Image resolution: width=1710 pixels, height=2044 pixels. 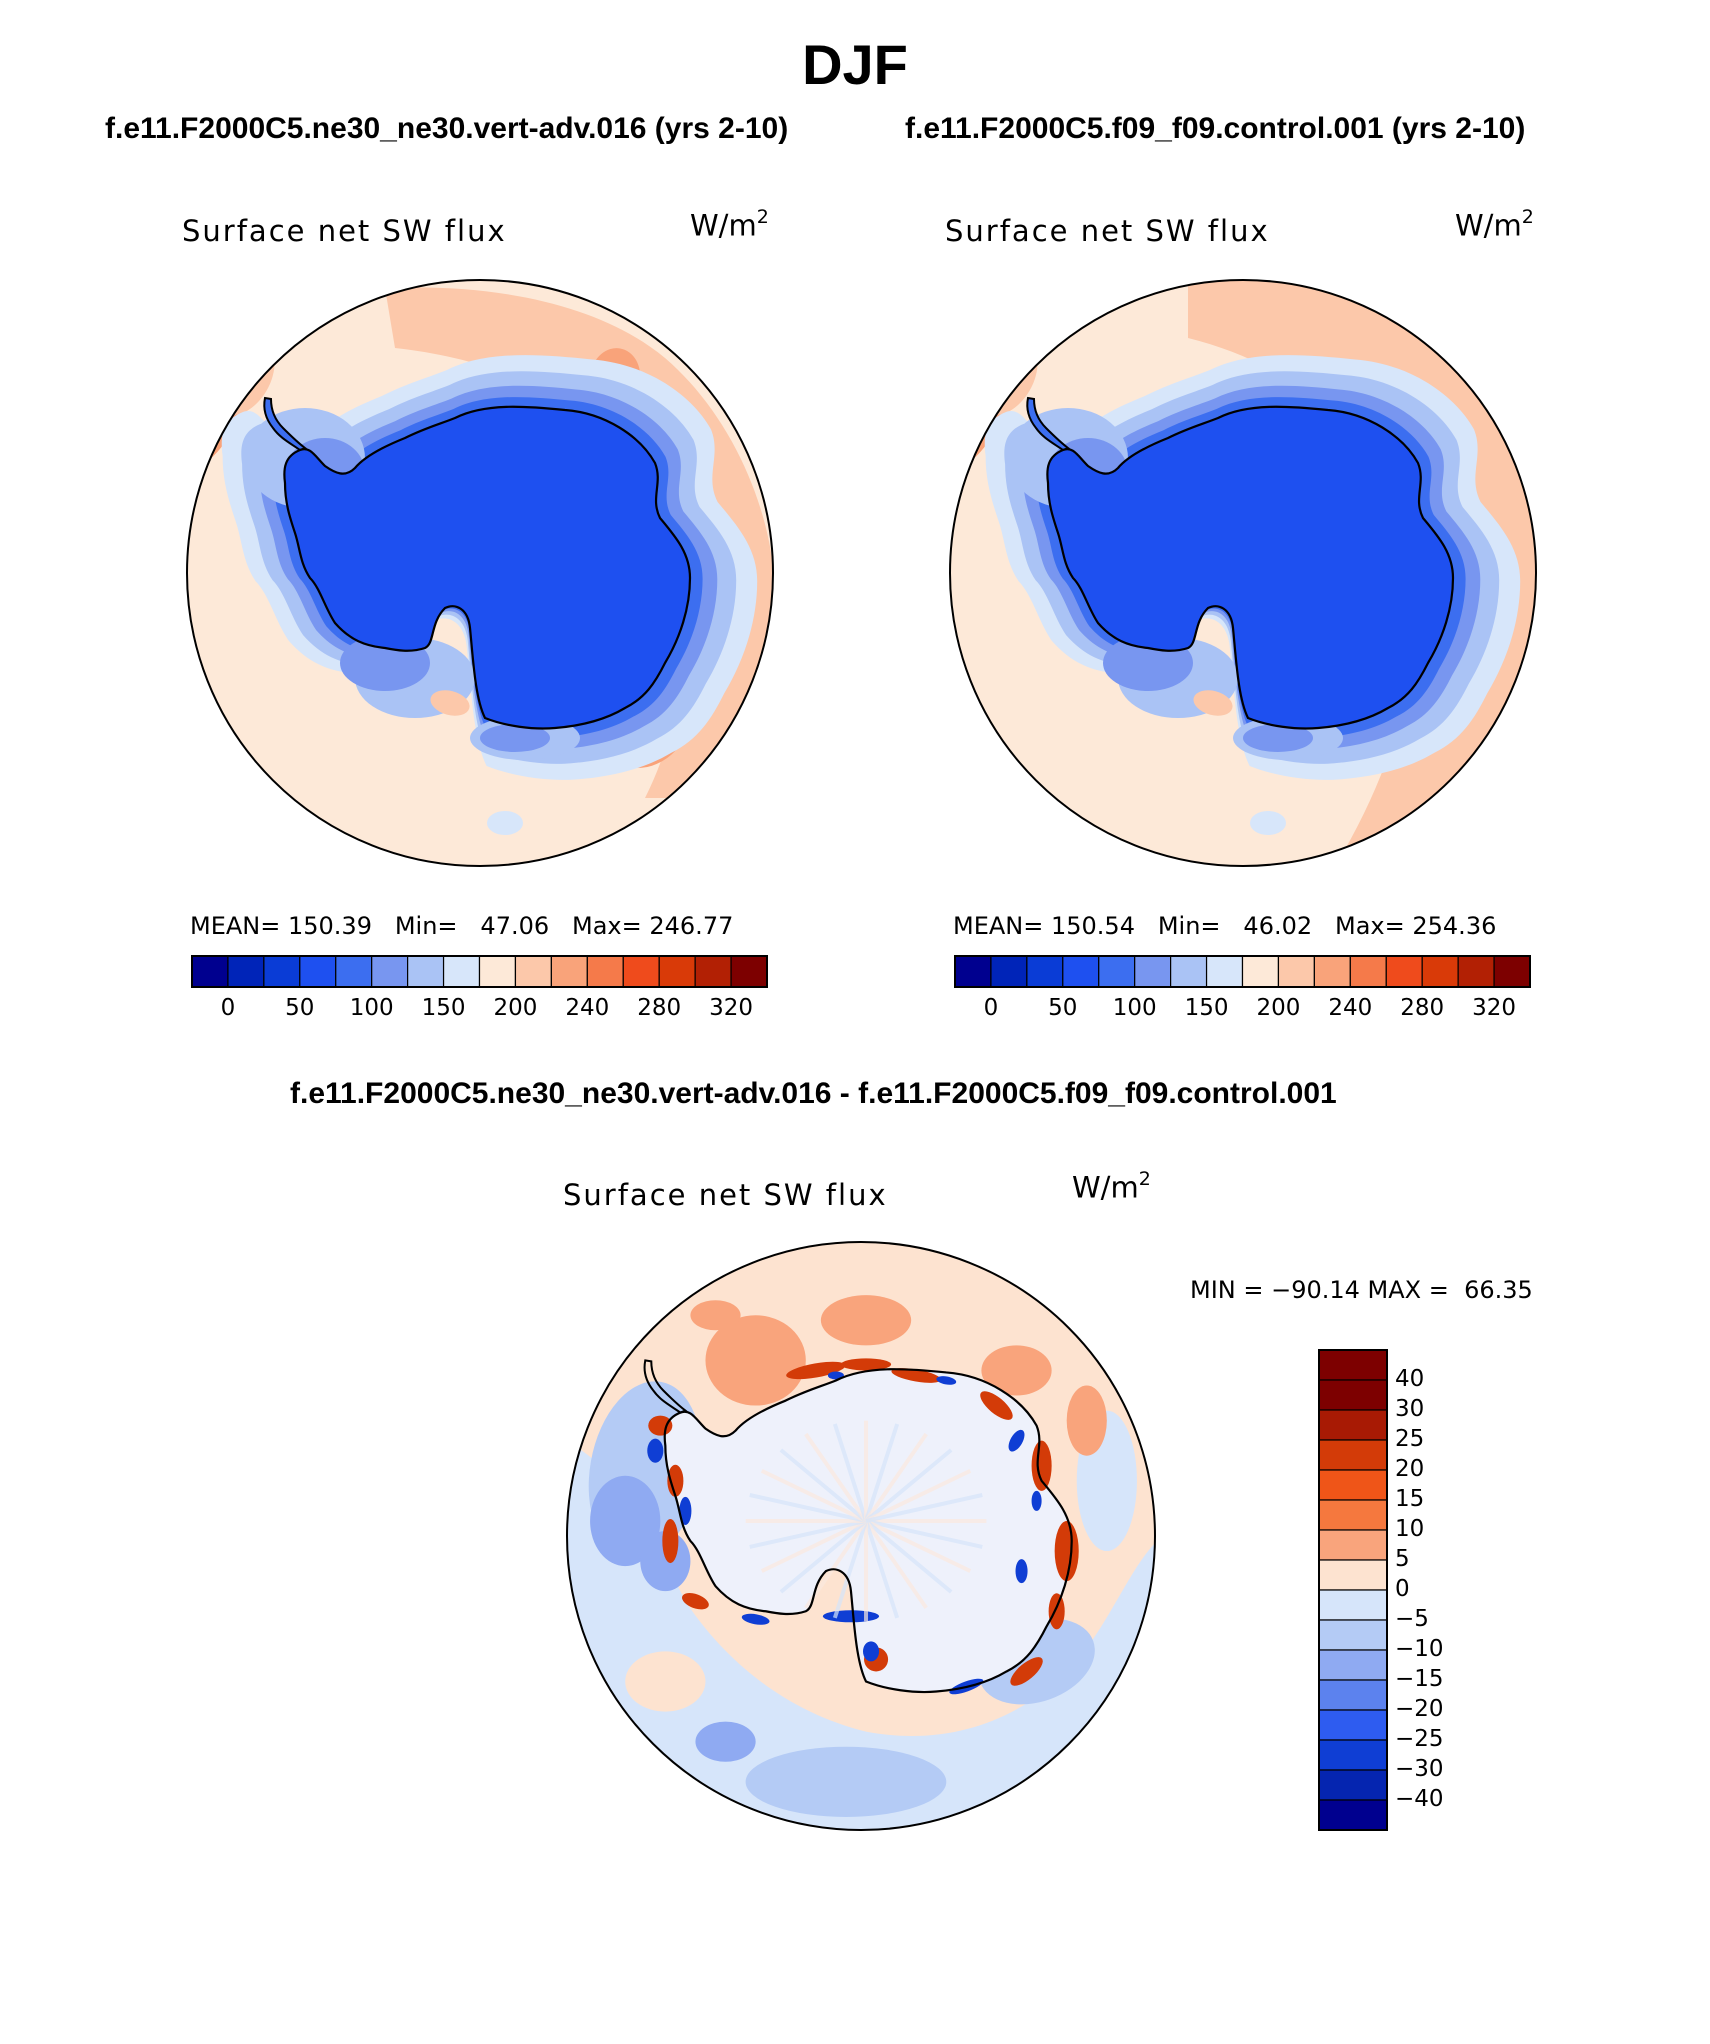 What do you see at coordinates (344, 231) in the screenshot?
I see `field-label-left: Surface net SW flux` at bounding box center [344, 231].